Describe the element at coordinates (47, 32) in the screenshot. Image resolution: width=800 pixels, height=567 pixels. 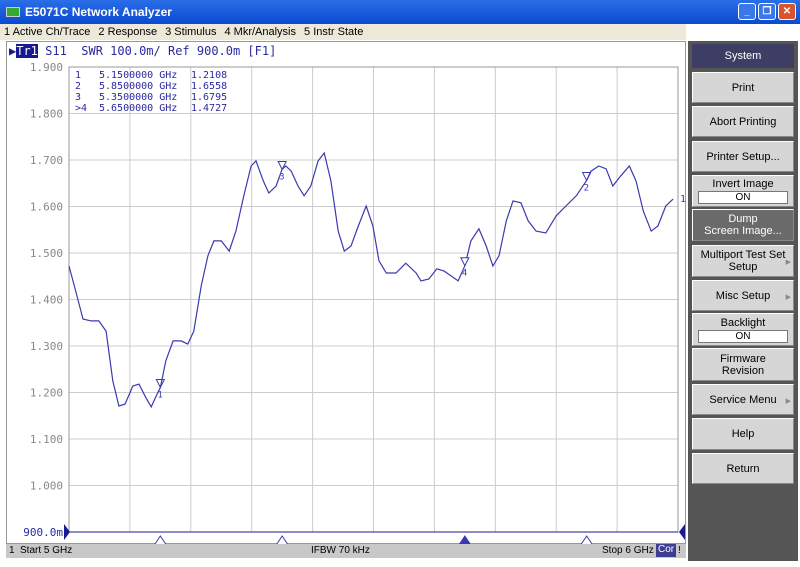
I see `menu-active-ch-trace: 1 Active Ch/Trace` at that location.